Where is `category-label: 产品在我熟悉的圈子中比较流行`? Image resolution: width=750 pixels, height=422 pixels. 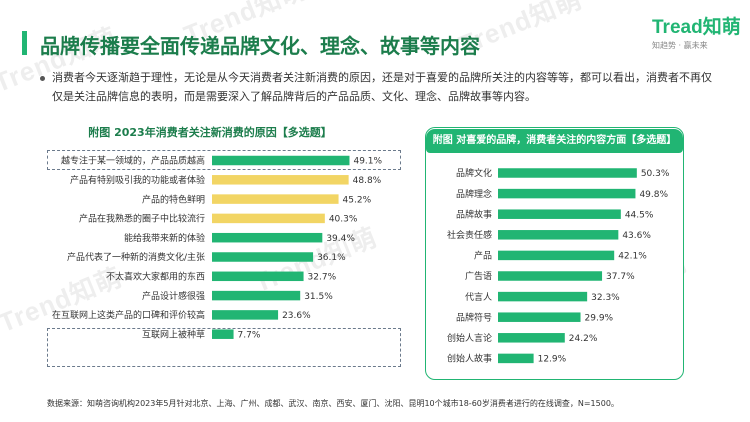
category-label: 产品在我熟悉的圈子中比较流行 is located at coordinates (142, 219).